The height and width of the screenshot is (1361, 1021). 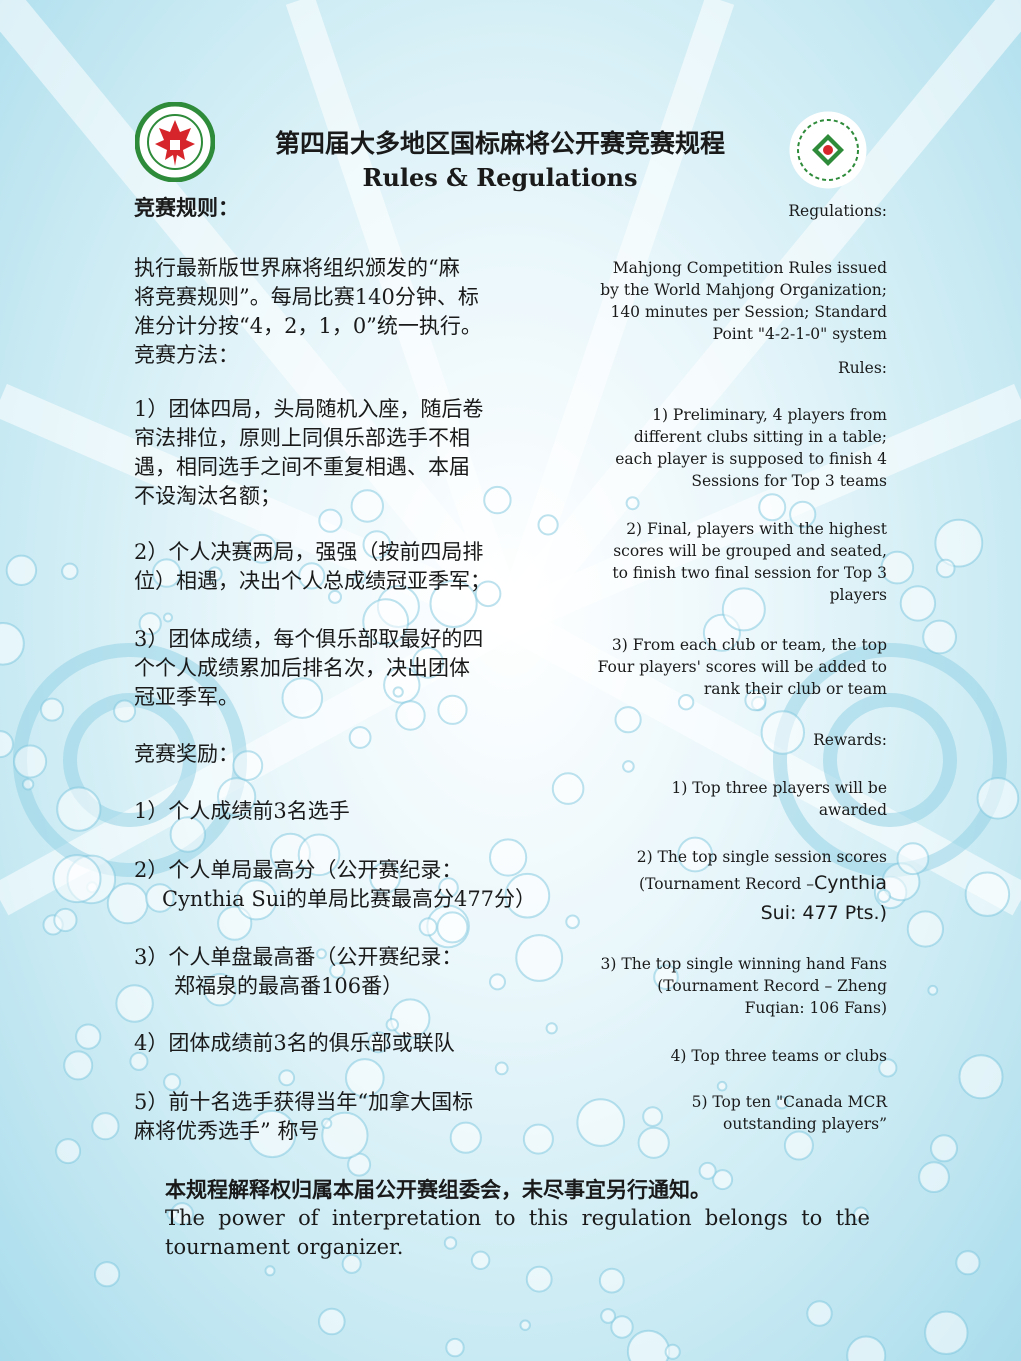 What do you see at coordinates (823, 913) in the screenshot?
I see `en-text-large: Sui: 477 Pts.)` at bounding box center [823, 913].